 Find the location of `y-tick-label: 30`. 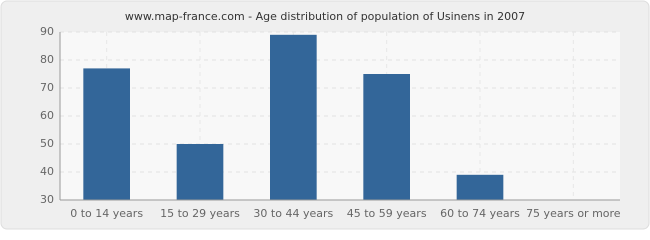

y-tick-label: 30 is located at coordinates (47, 199).